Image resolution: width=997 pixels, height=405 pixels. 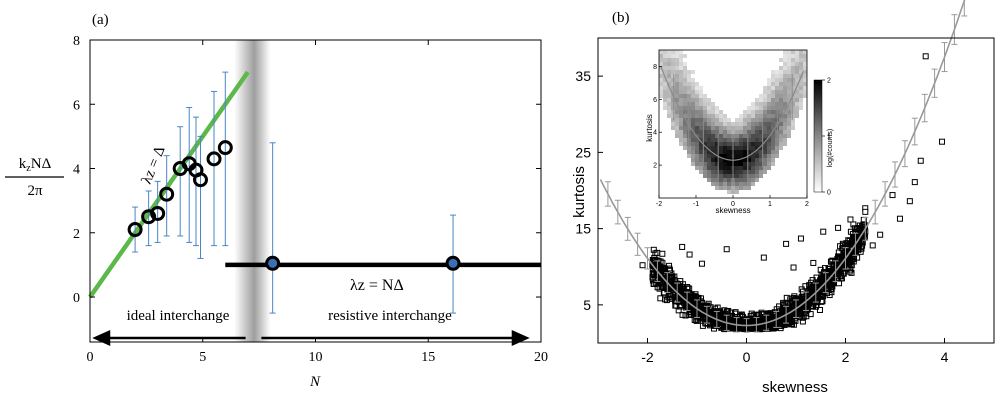 I want to click on inset-x-tick-label: -2, so click(x=659, y=204).